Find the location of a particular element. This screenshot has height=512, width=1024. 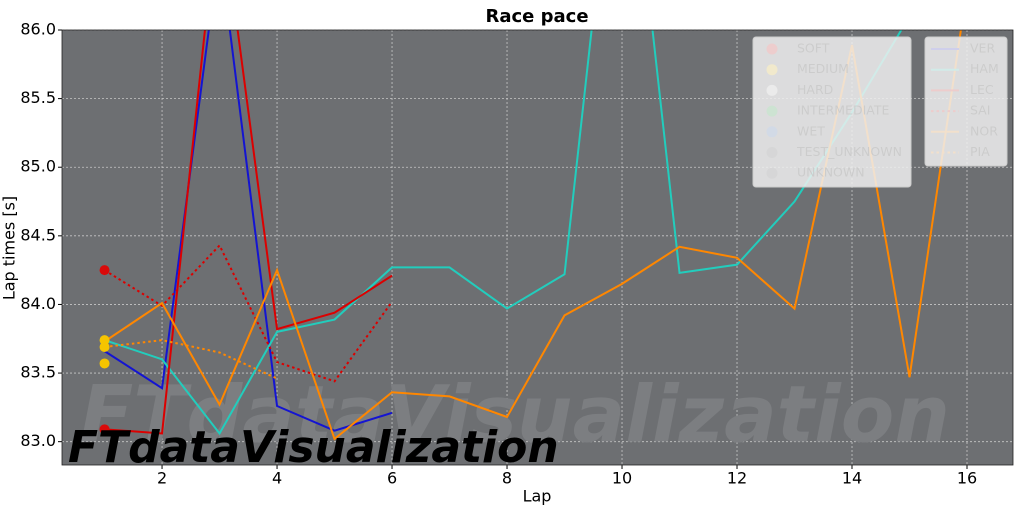

y-tick-label: 84.5 is located at coordinates (38, 234).